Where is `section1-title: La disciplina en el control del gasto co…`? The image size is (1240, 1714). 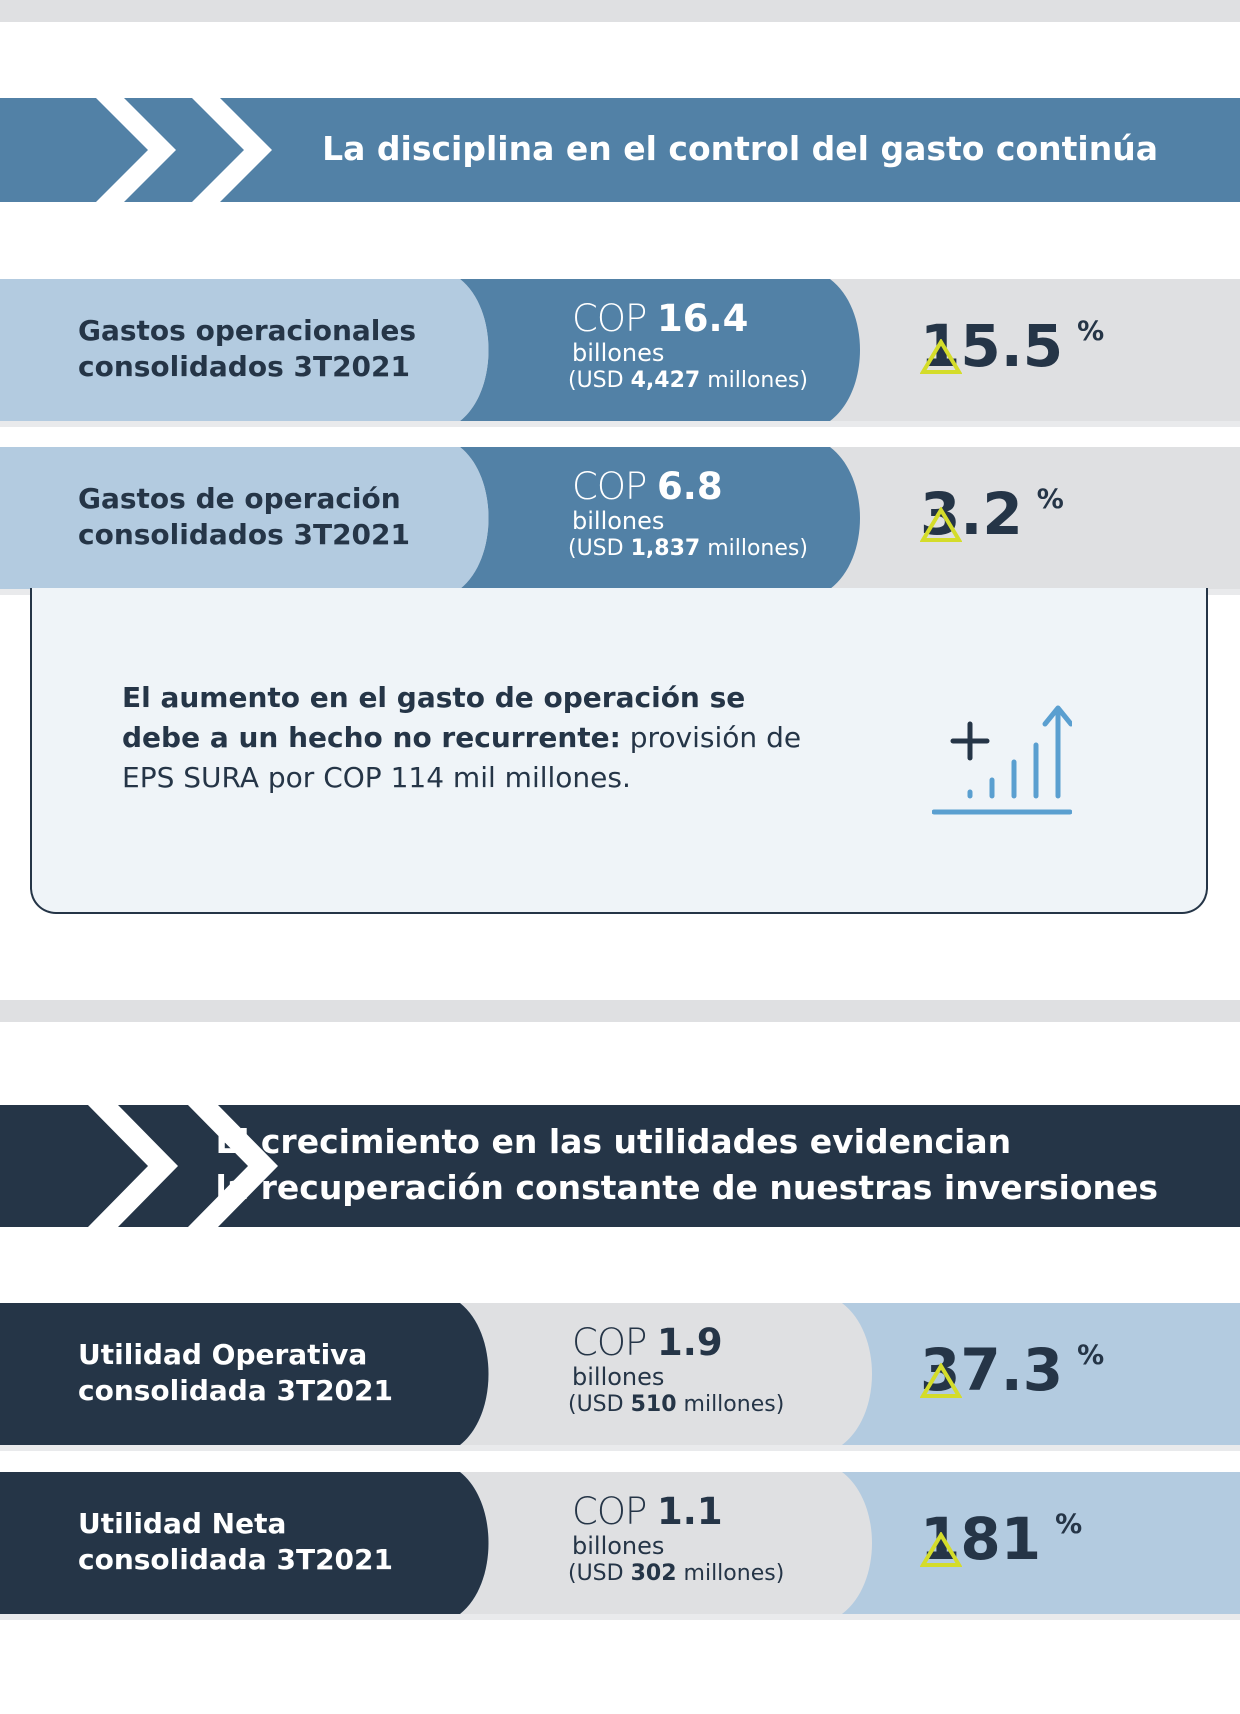
section1-title: La disciplina en el control del gasto co… is located at coordinates (740, 148).